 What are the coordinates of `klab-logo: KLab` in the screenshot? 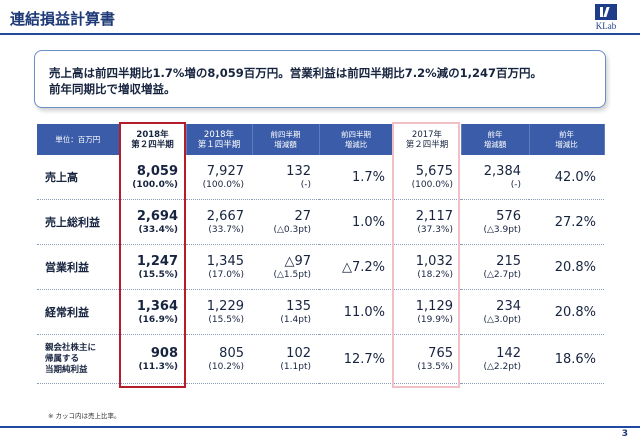 It's located at (606, 19).